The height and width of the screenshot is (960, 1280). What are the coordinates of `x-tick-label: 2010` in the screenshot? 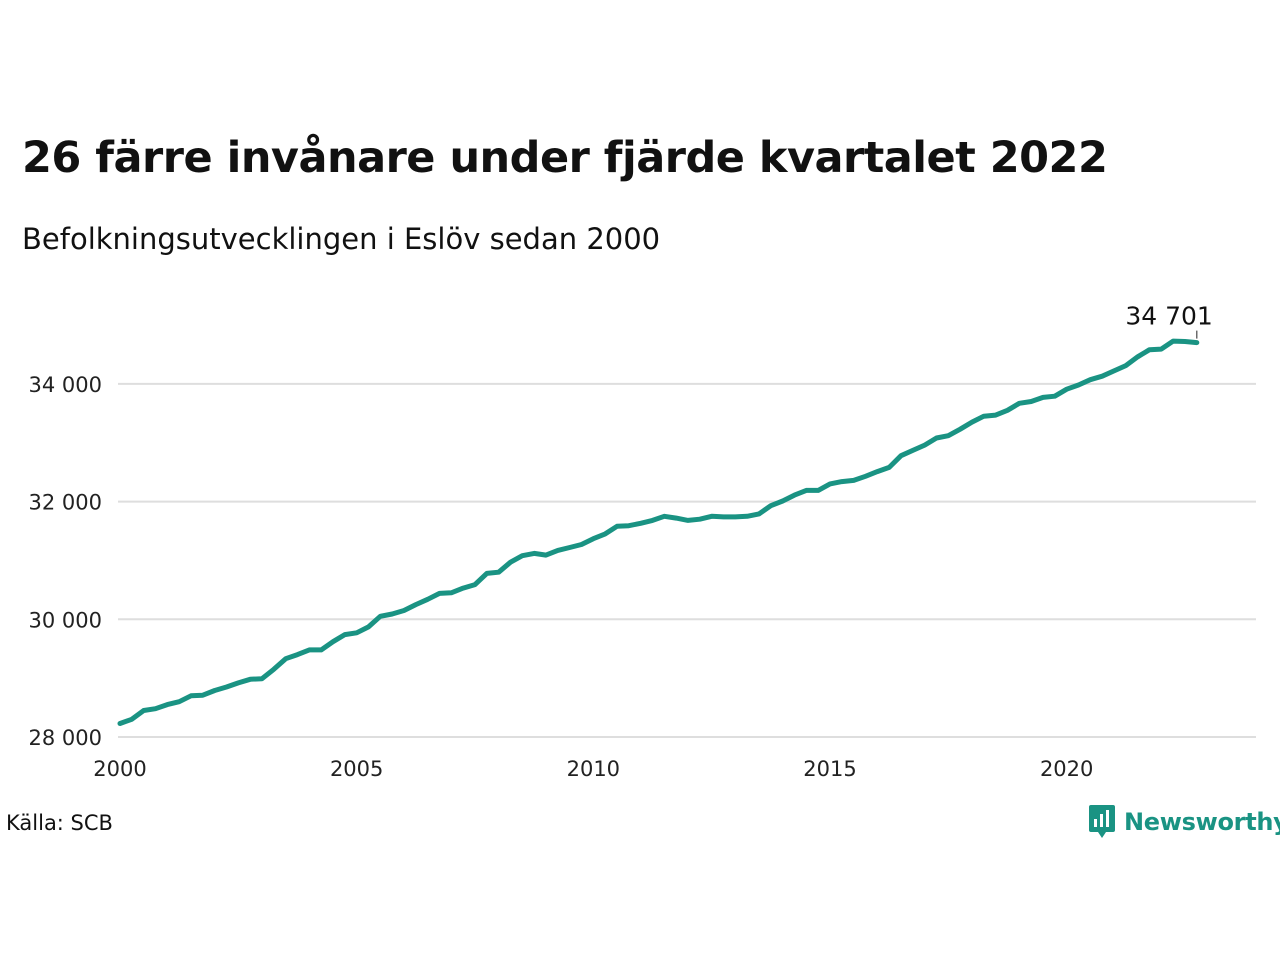 It's located at (593, 769).